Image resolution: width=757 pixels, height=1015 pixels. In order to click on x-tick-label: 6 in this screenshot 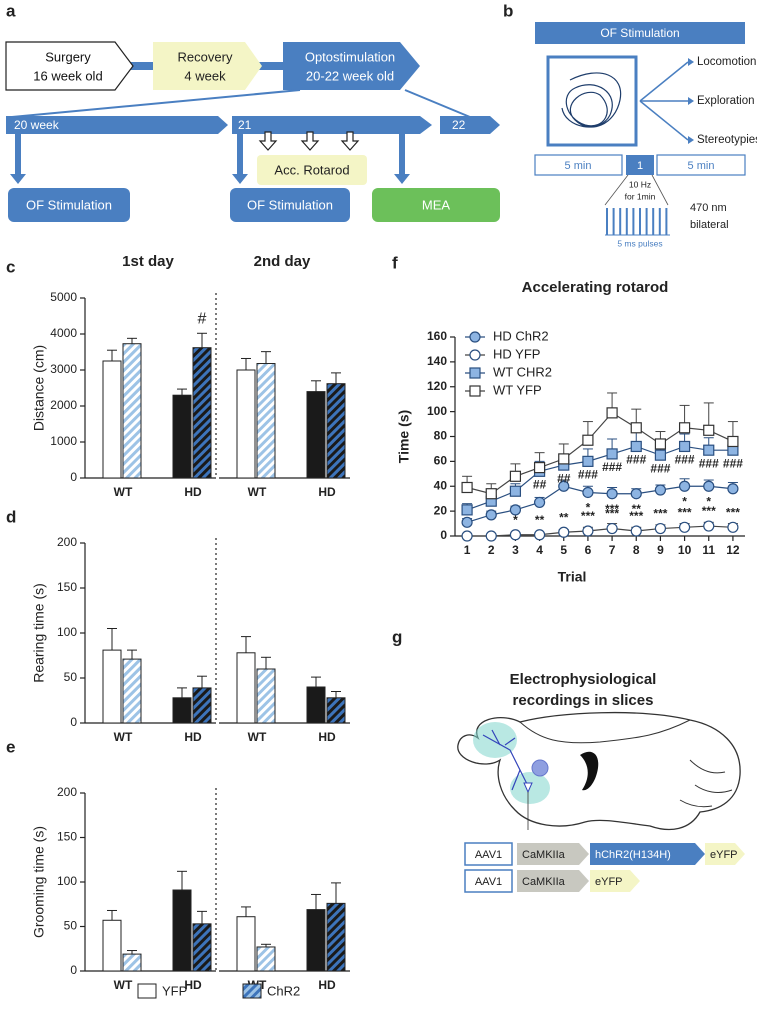, I will do `click(588, 550)`.